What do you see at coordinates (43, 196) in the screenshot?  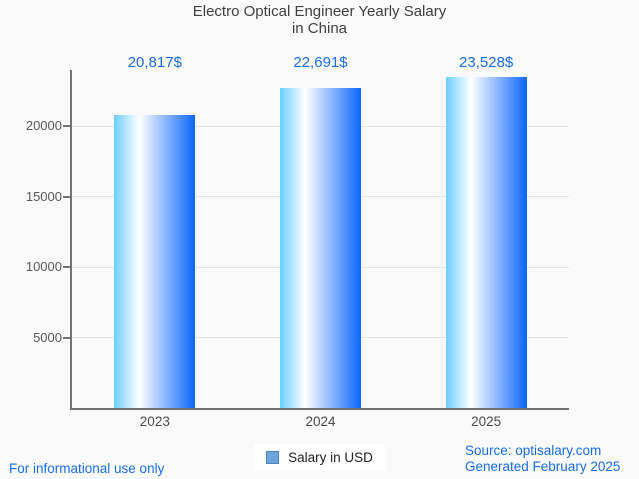 I see `y-axis-tick-label: 15000` at bounding box center [43, 196].